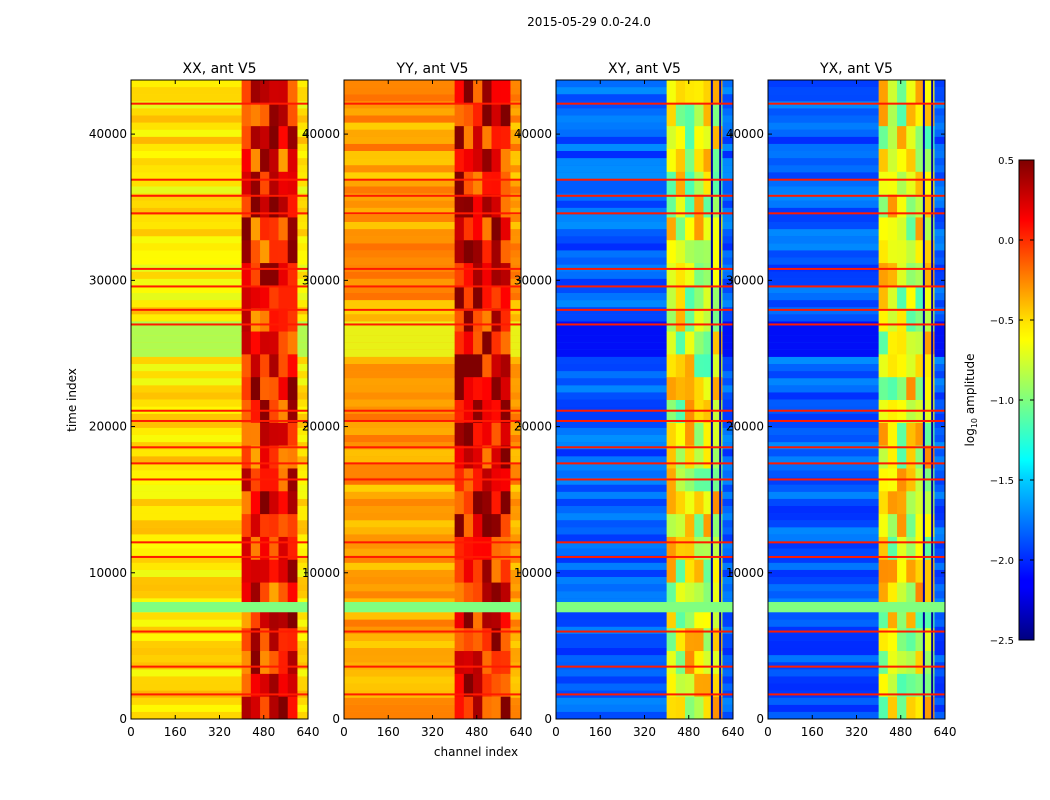 This screenshot has width=1050, height=800. What do you see at coordinates (321, 427) in the screenshot?
I see `y-tick-label: 20000` at bounding box center [321, 427].